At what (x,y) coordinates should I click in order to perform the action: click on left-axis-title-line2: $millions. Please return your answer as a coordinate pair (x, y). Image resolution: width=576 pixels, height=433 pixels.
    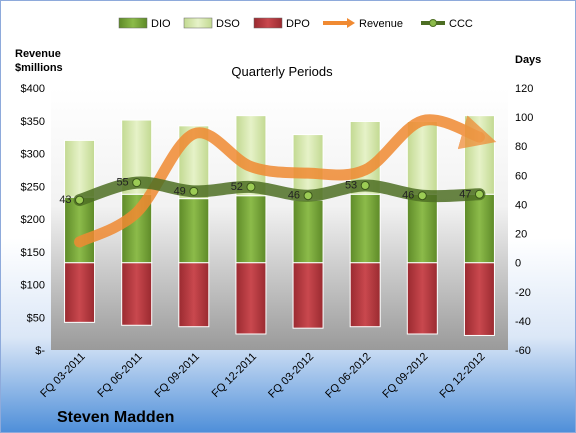
    Looking at the image, I should click on (39, 68).